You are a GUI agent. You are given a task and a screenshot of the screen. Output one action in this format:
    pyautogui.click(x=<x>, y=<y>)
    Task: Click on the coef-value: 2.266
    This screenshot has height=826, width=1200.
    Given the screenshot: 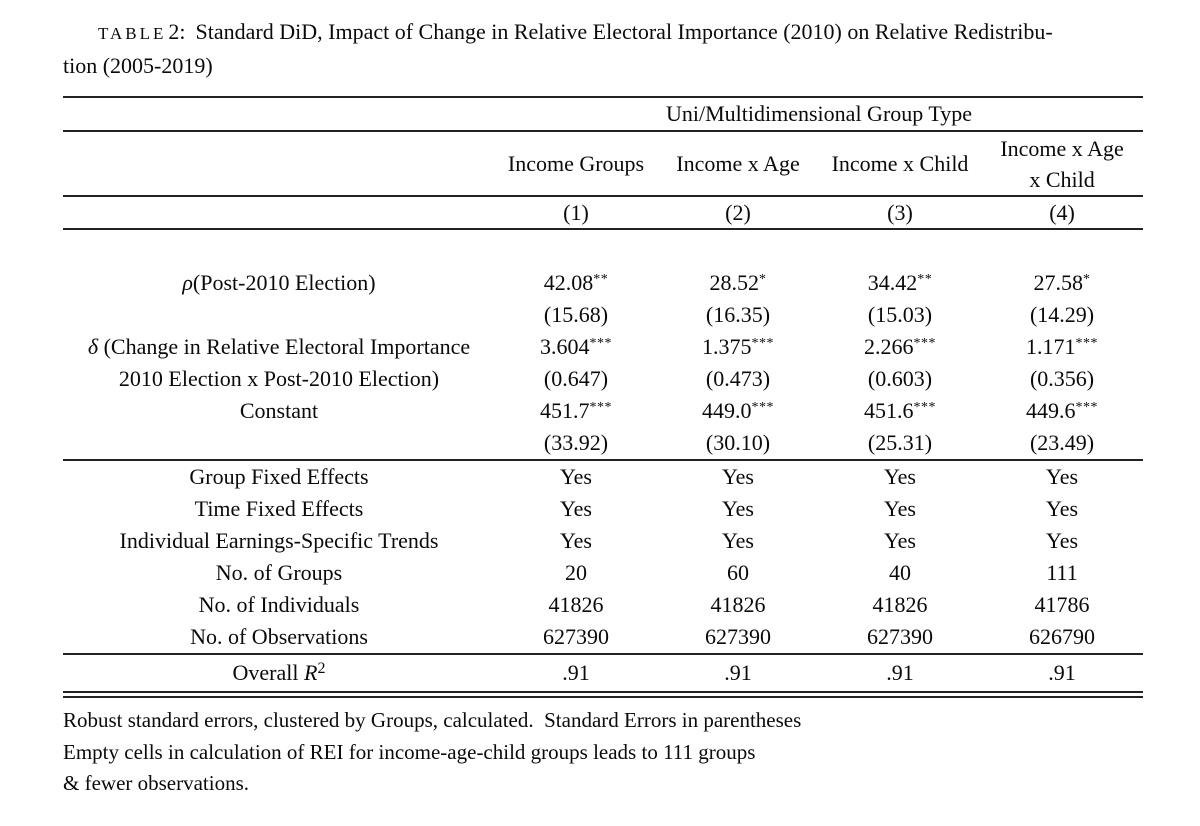 What is the action you would take?
    pyautogui.click(x=889, y=346)
    